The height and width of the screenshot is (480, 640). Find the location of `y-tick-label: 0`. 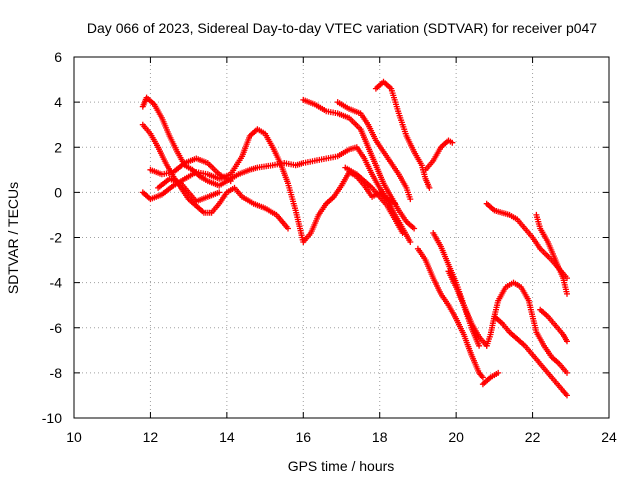

y-tick-label: 0 is located at coordinates (58, 192).